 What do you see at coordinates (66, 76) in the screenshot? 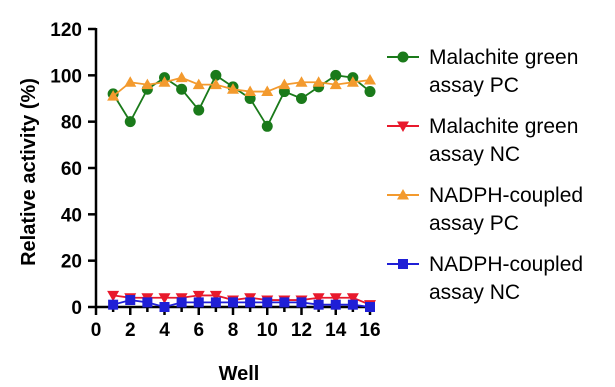
I see `y-tick-label: 100` at bounding box center [66, 76].